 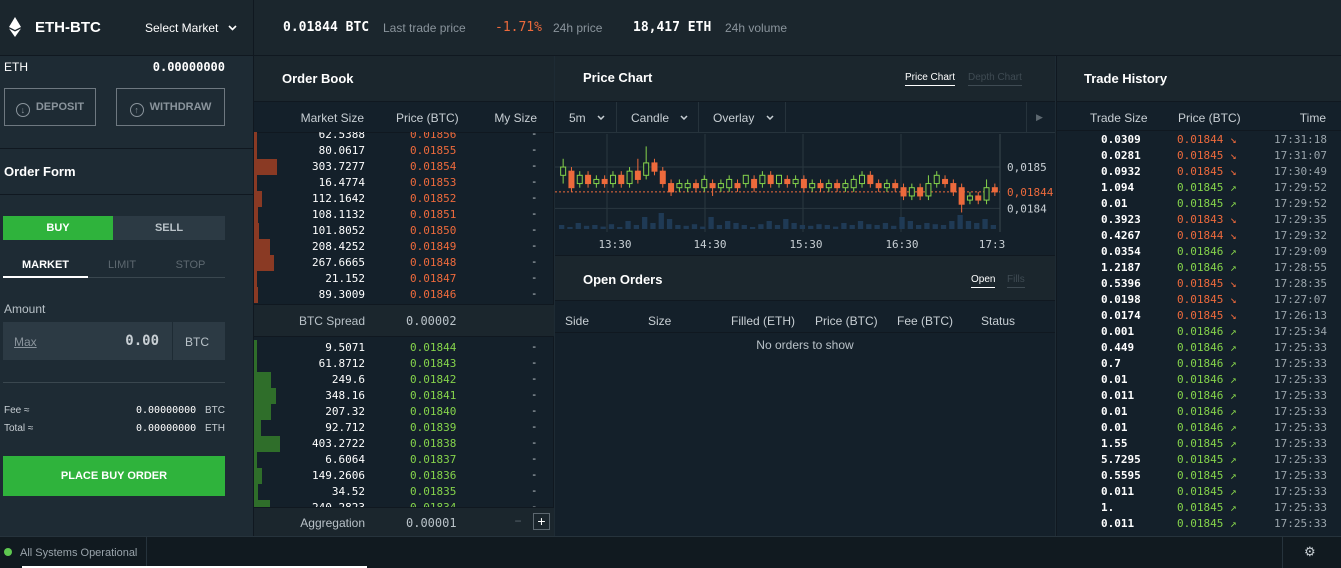 What do you see at coordinates (232, 28) in the screenshot?
I see `chevron-down-icon` at bounding box center [232, 28].